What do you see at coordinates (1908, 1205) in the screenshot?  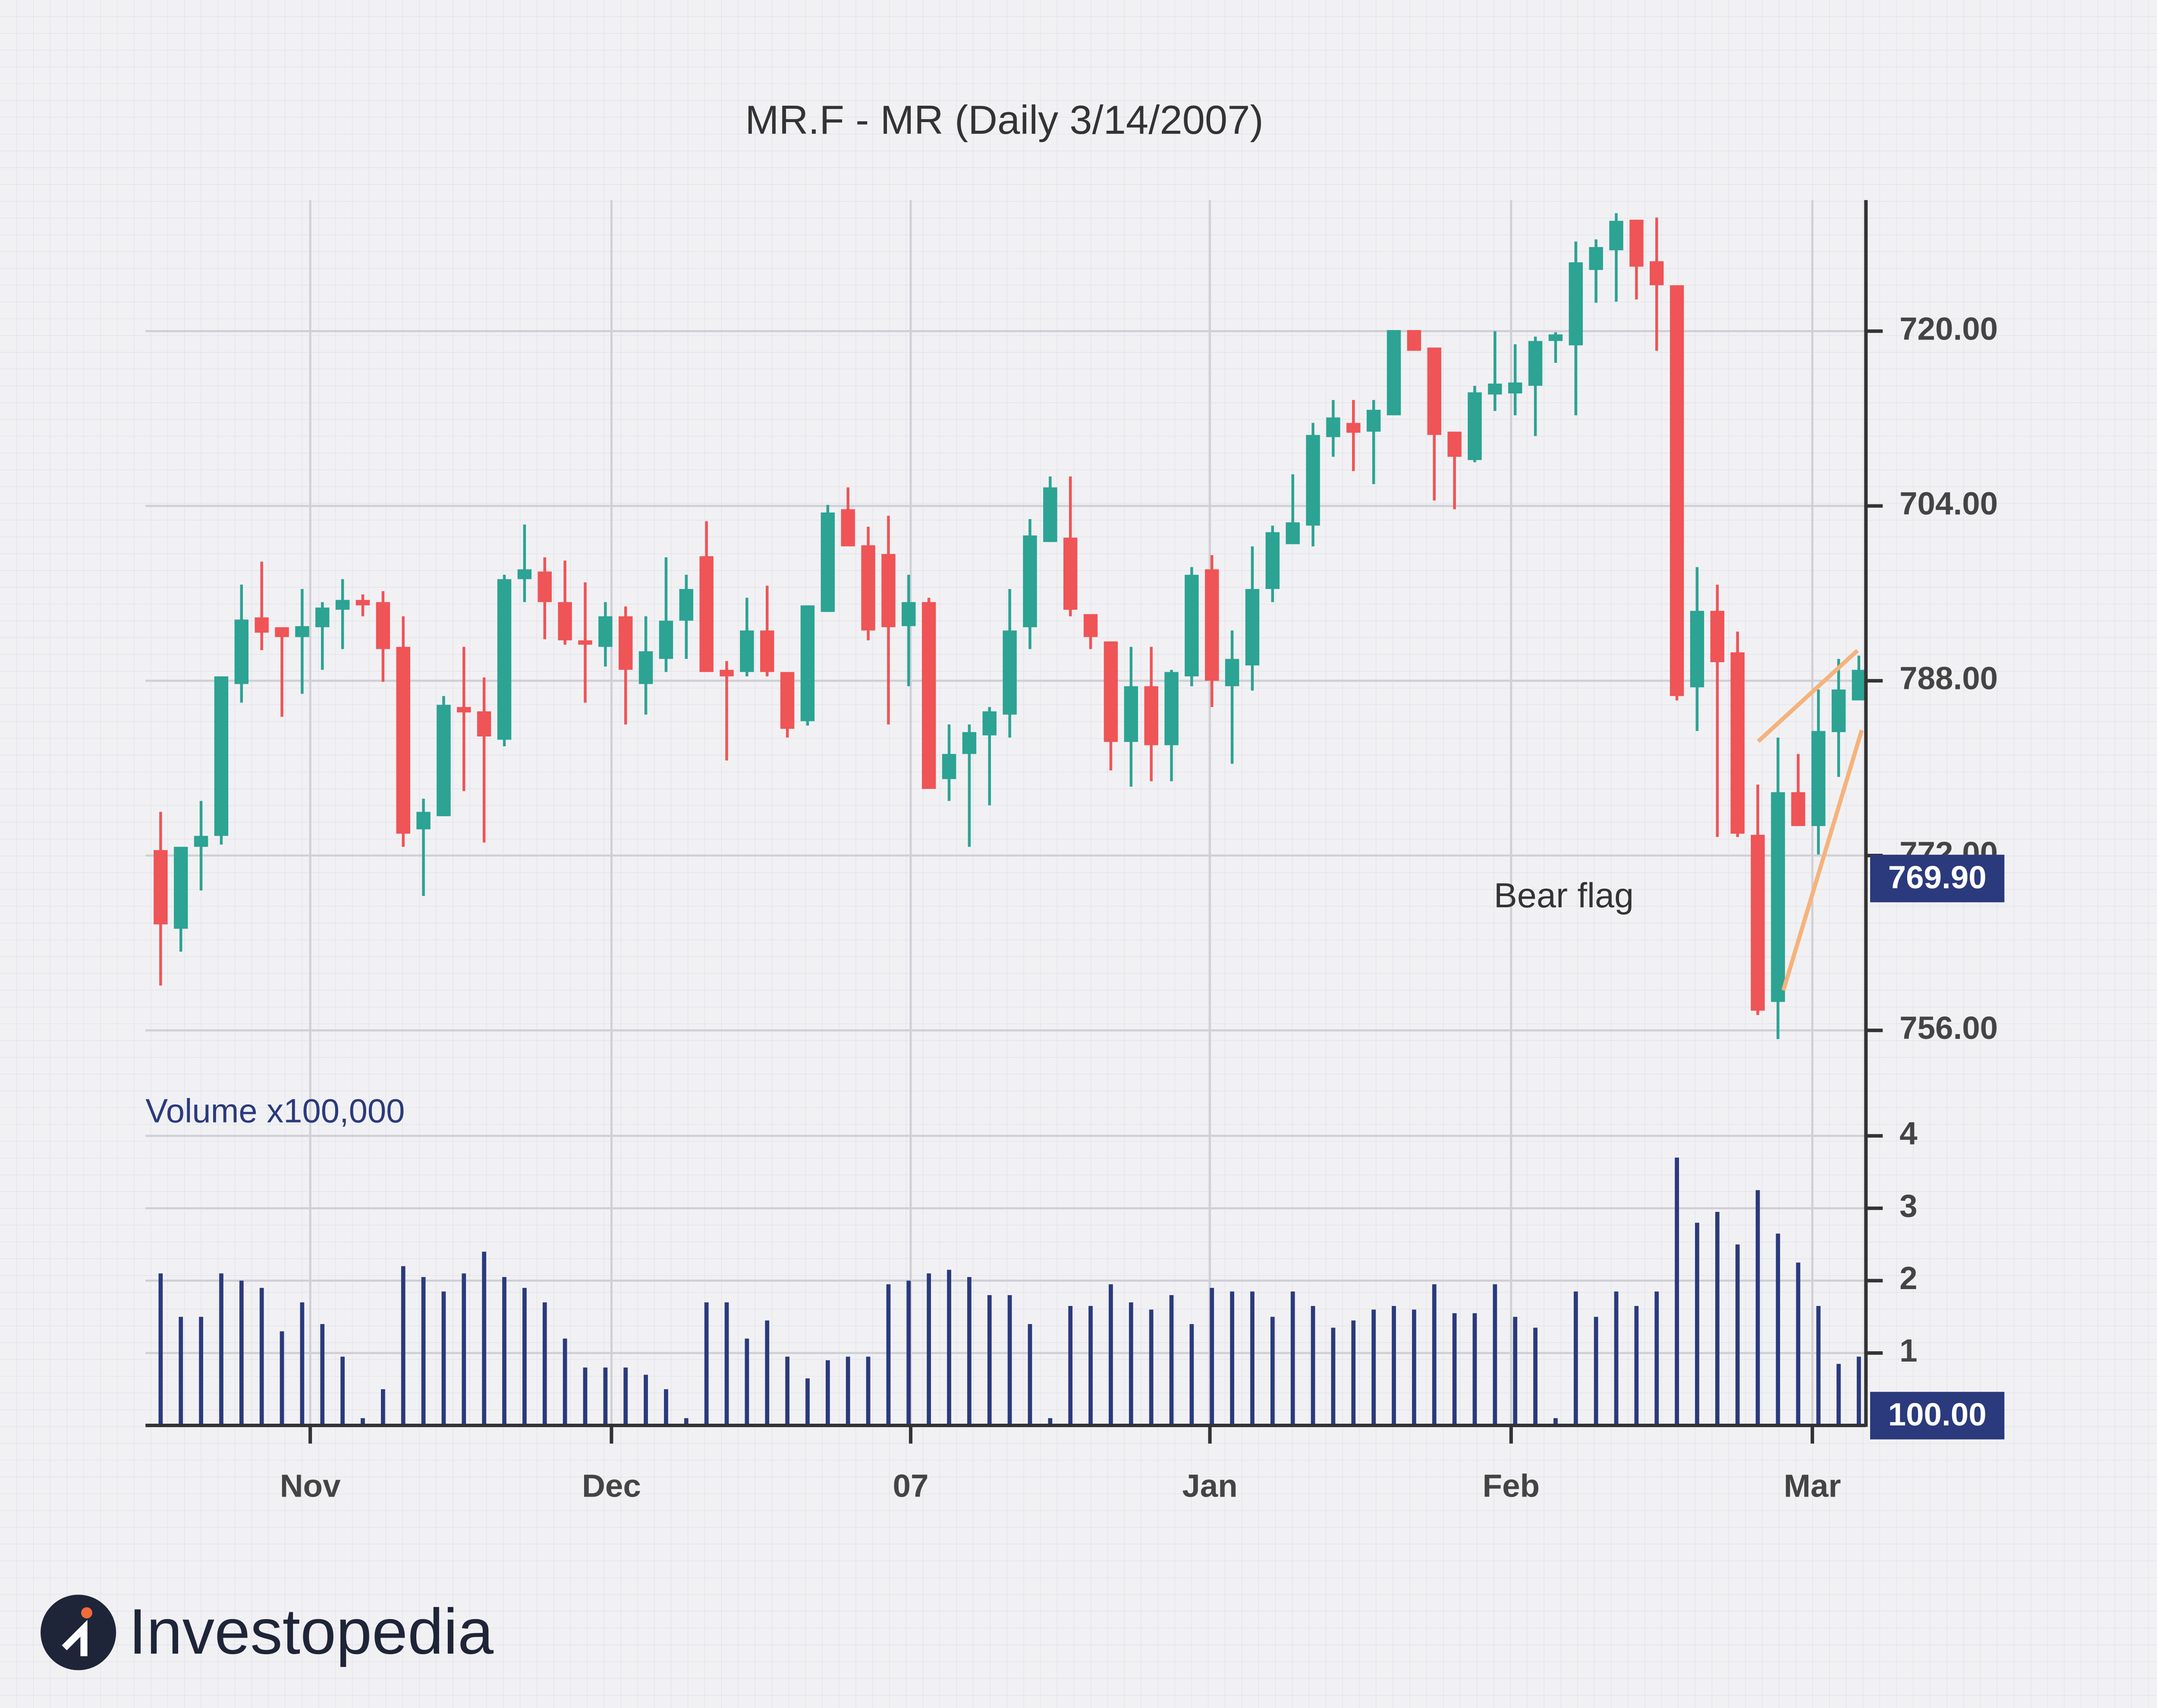 I see `y-tick-label: 3` at bounding box center [1908, 1205].